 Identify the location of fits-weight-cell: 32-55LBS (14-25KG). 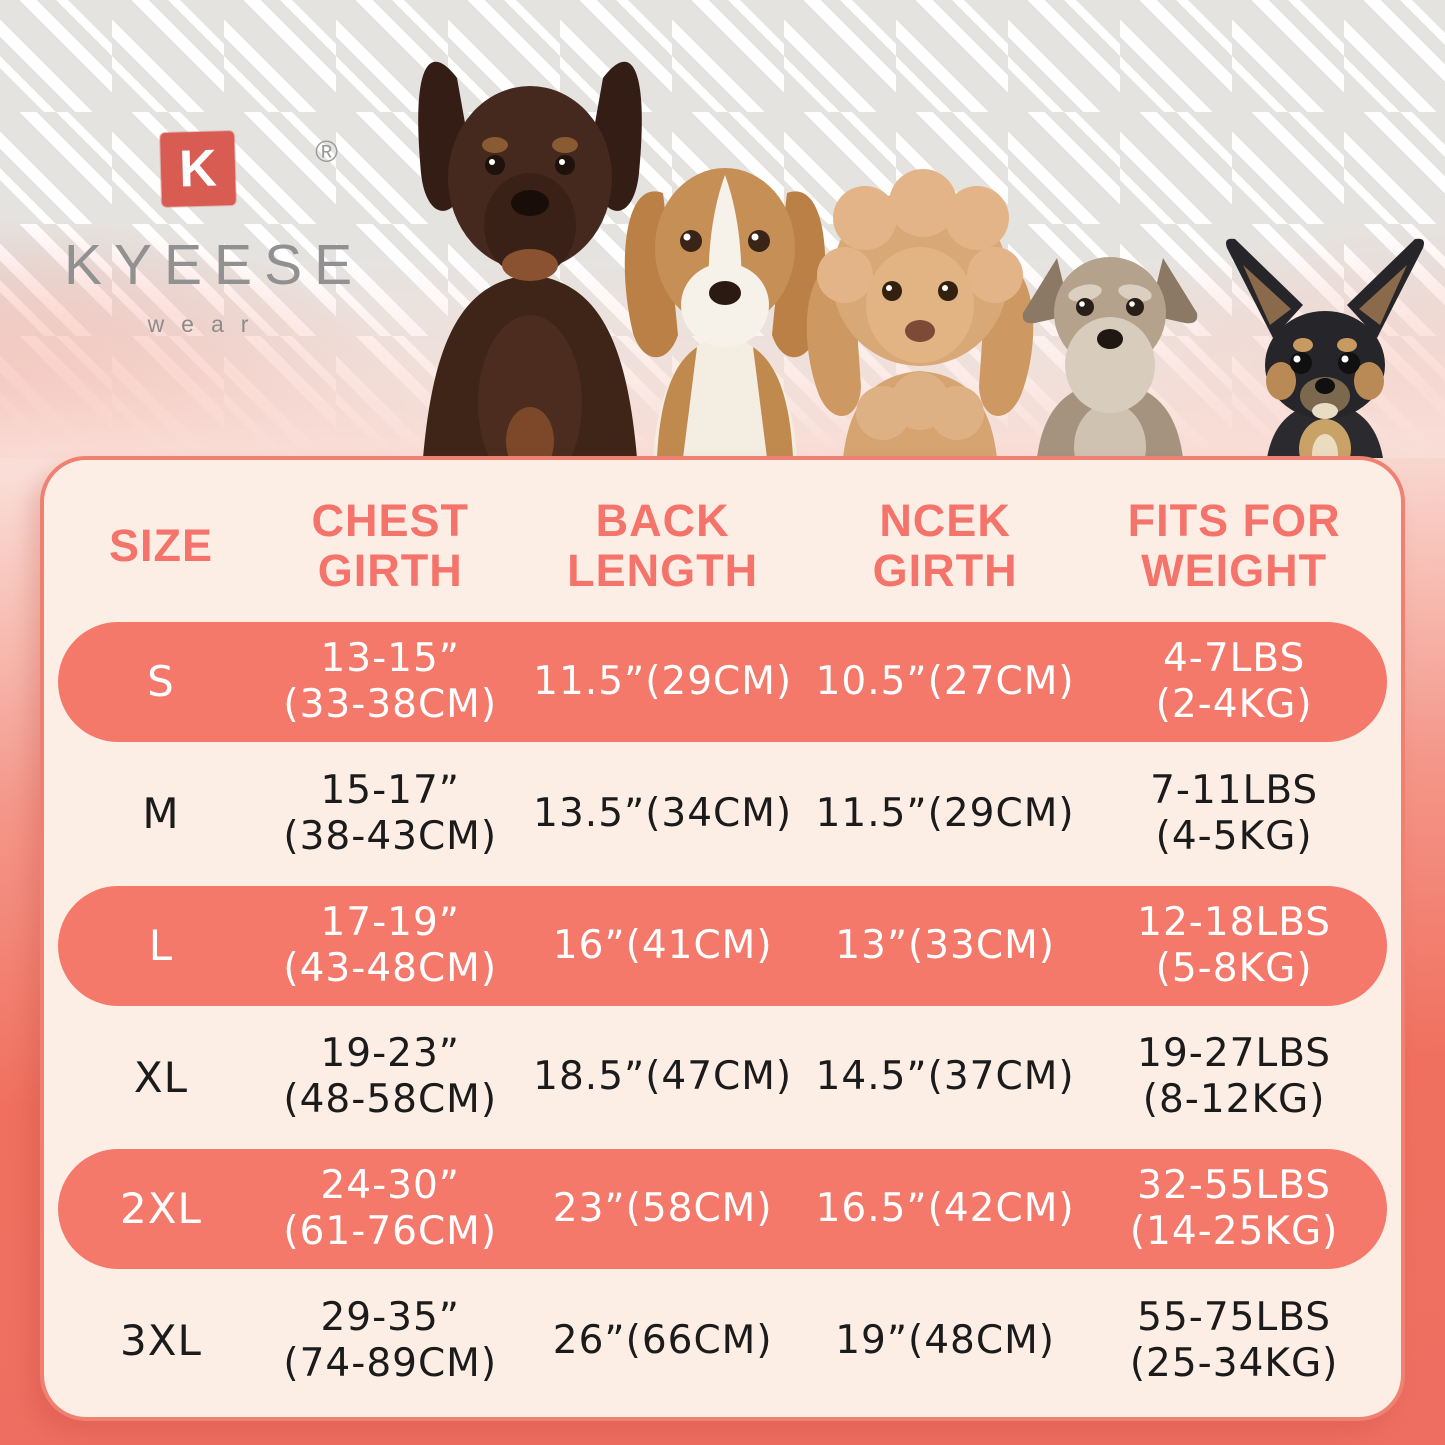
(1234, 1209).